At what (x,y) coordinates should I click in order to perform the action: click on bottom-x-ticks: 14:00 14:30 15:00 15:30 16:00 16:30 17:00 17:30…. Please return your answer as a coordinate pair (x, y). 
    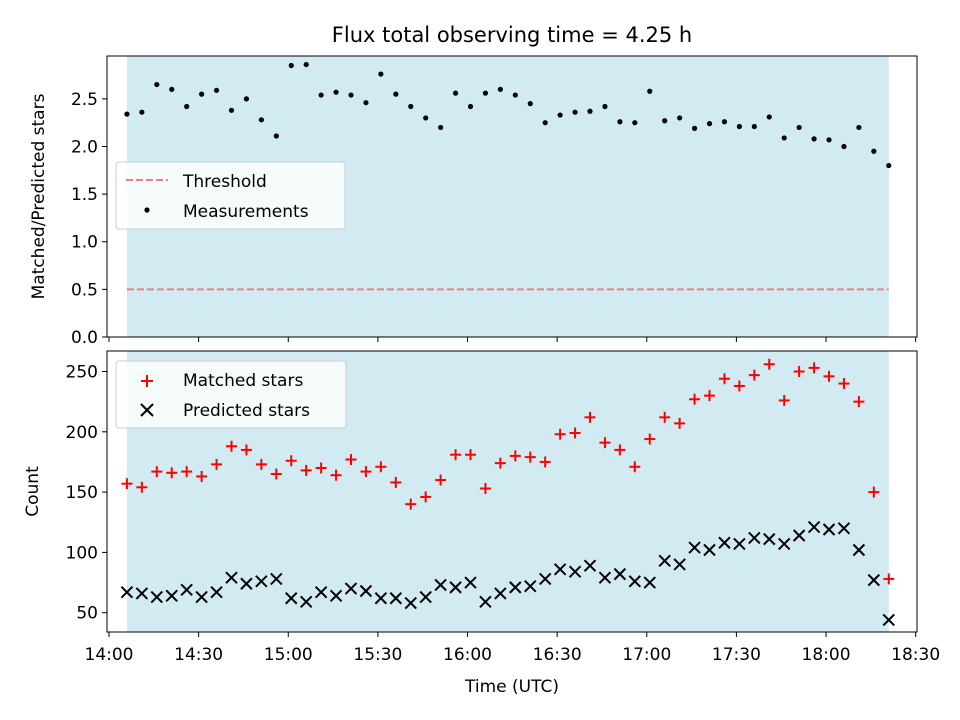
    Looking at the image, I should click on (512, 648).